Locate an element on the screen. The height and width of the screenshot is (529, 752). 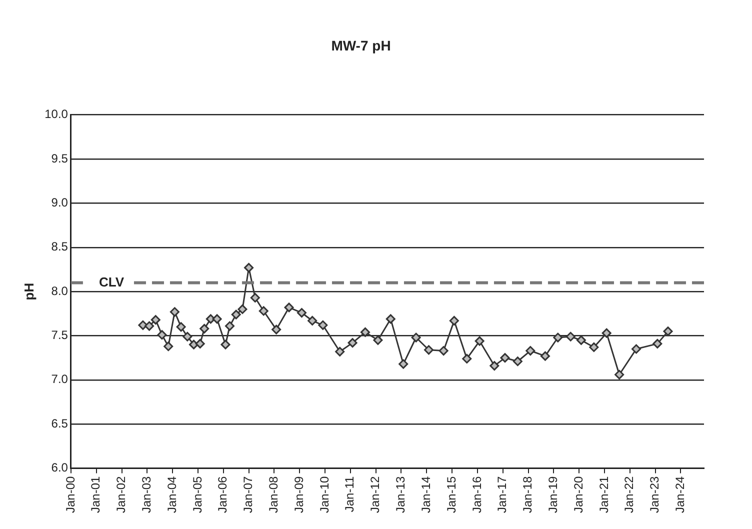
x-tick-label: Jan-13 is located at coordinates (401, 495).